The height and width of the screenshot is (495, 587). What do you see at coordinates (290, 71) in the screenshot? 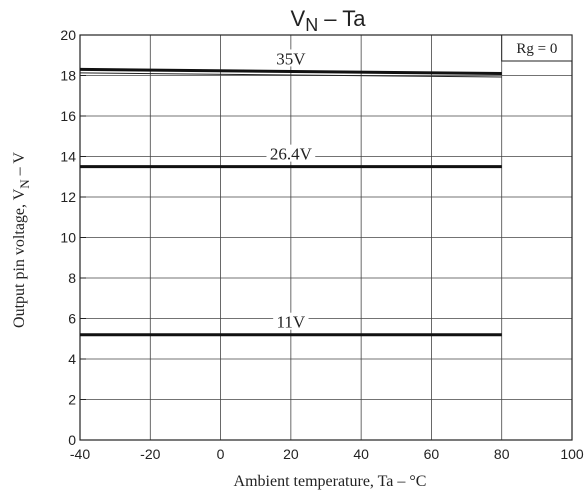
I see `series-line-35V` at bounding box center [290, 71].